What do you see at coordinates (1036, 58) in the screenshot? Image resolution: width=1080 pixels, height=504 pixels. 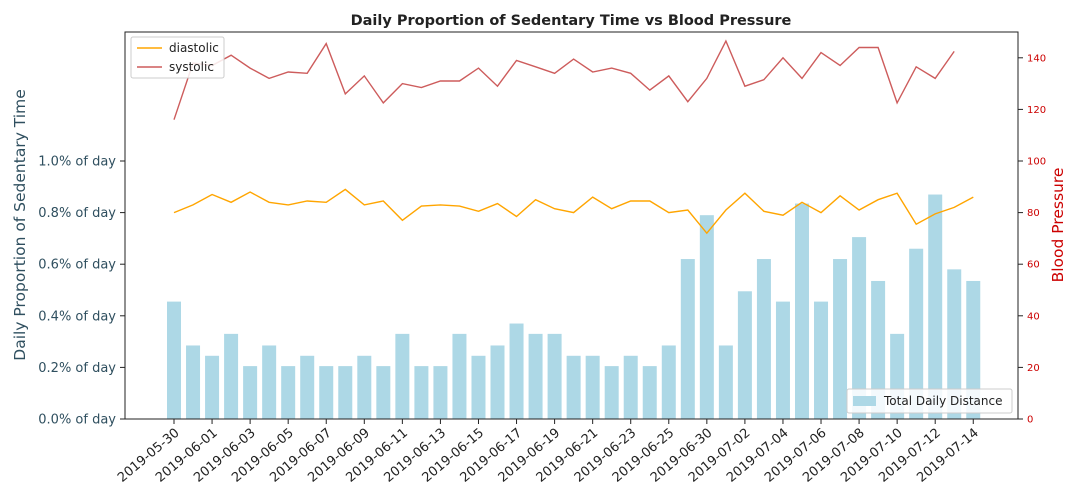 I see `right-tick-label-7: 140` at bounding box center [1036, 58].